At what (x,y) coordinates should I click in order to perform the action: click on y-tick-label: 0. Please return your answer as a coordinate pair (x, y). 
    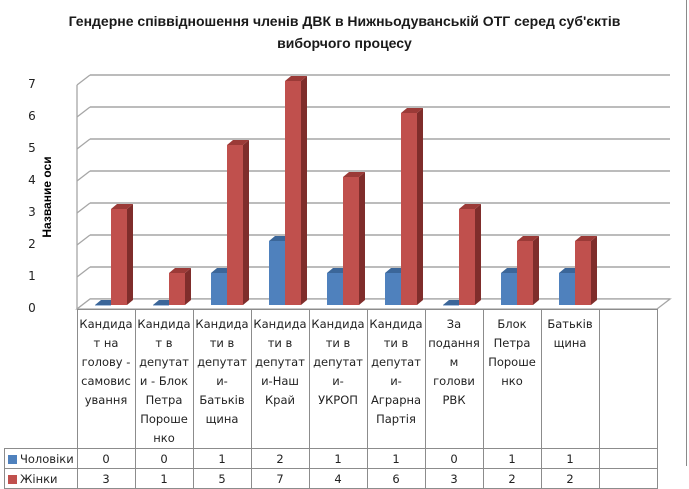
    Looking at the image, I should click on (32, 308).